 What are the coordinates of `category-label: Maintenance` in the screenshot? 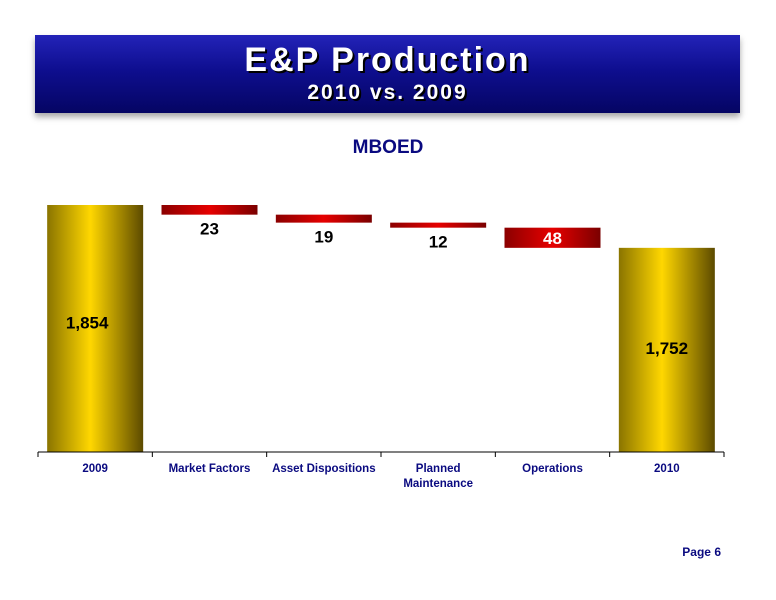 It's located at (438, 484).